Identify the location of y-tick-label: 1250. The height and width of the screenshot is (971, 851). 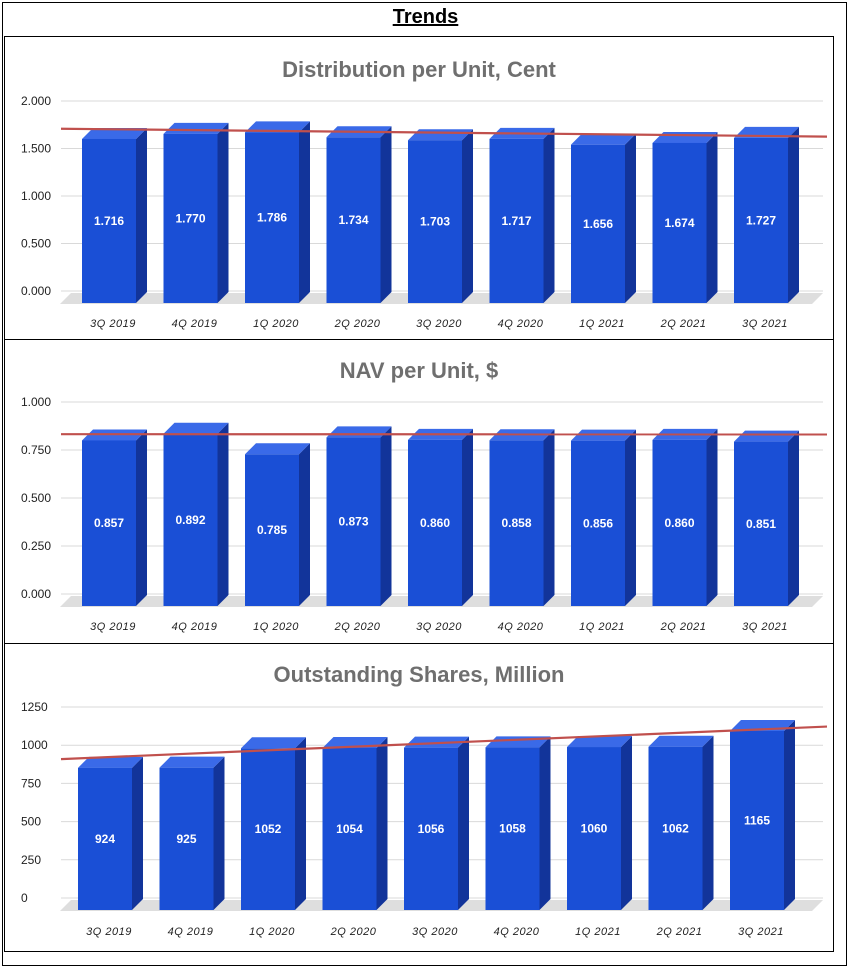
(34, 707).